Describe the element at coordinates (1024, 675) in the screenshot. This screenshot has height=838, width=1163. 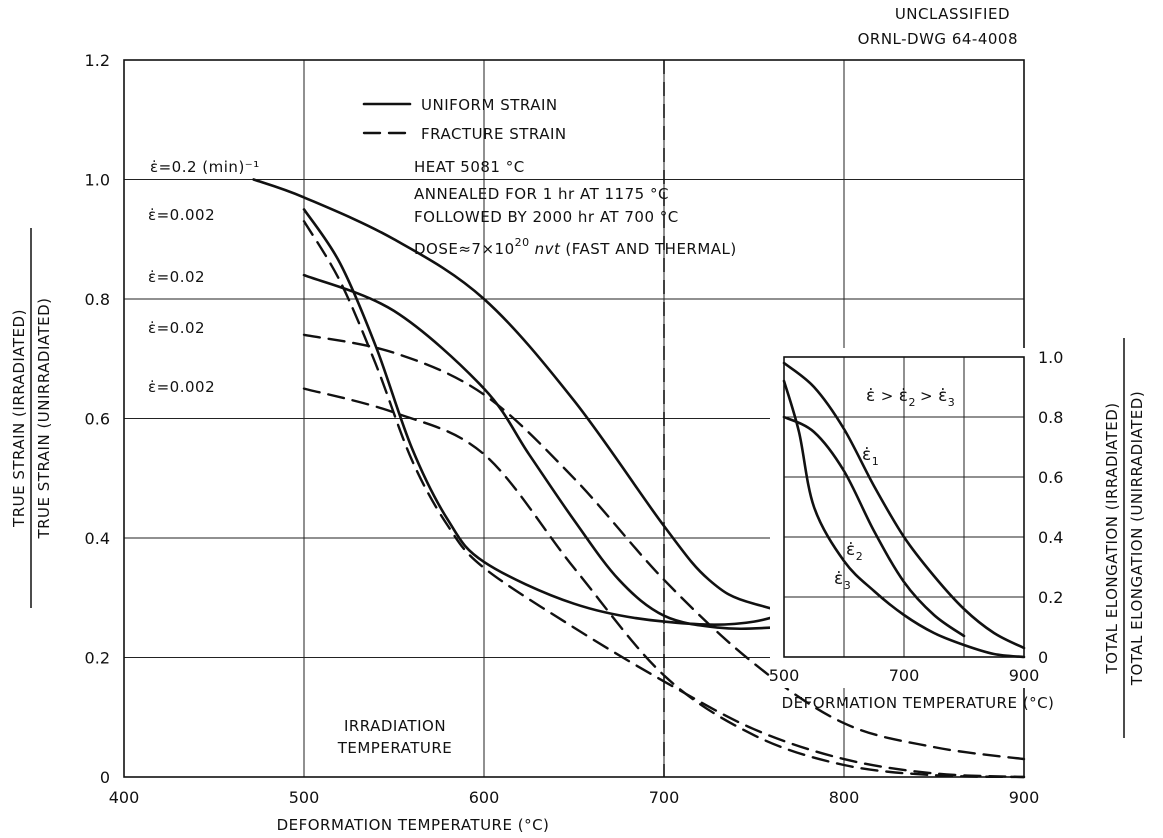
I see `inset-x-tick-label: 900` at that location.